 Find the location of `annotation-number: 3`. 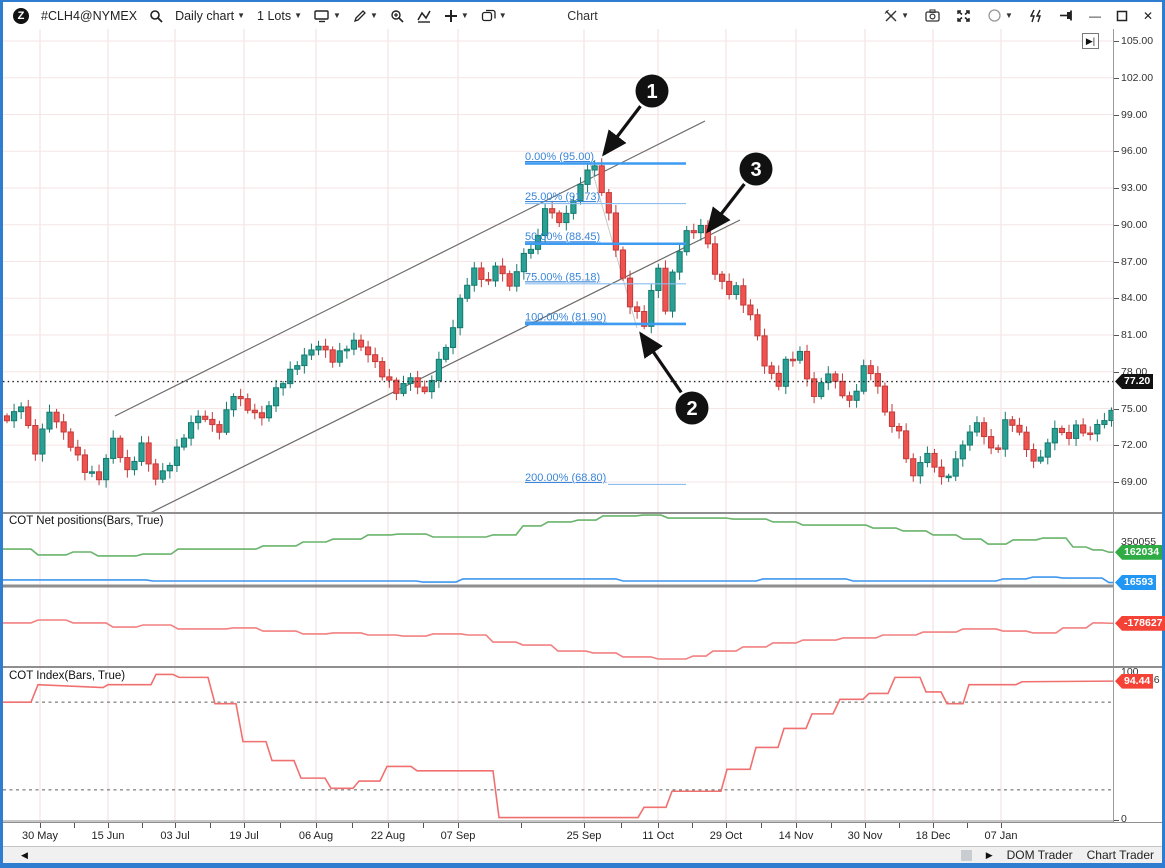

annotation-number: 3 is located at coordinates (755, 170).